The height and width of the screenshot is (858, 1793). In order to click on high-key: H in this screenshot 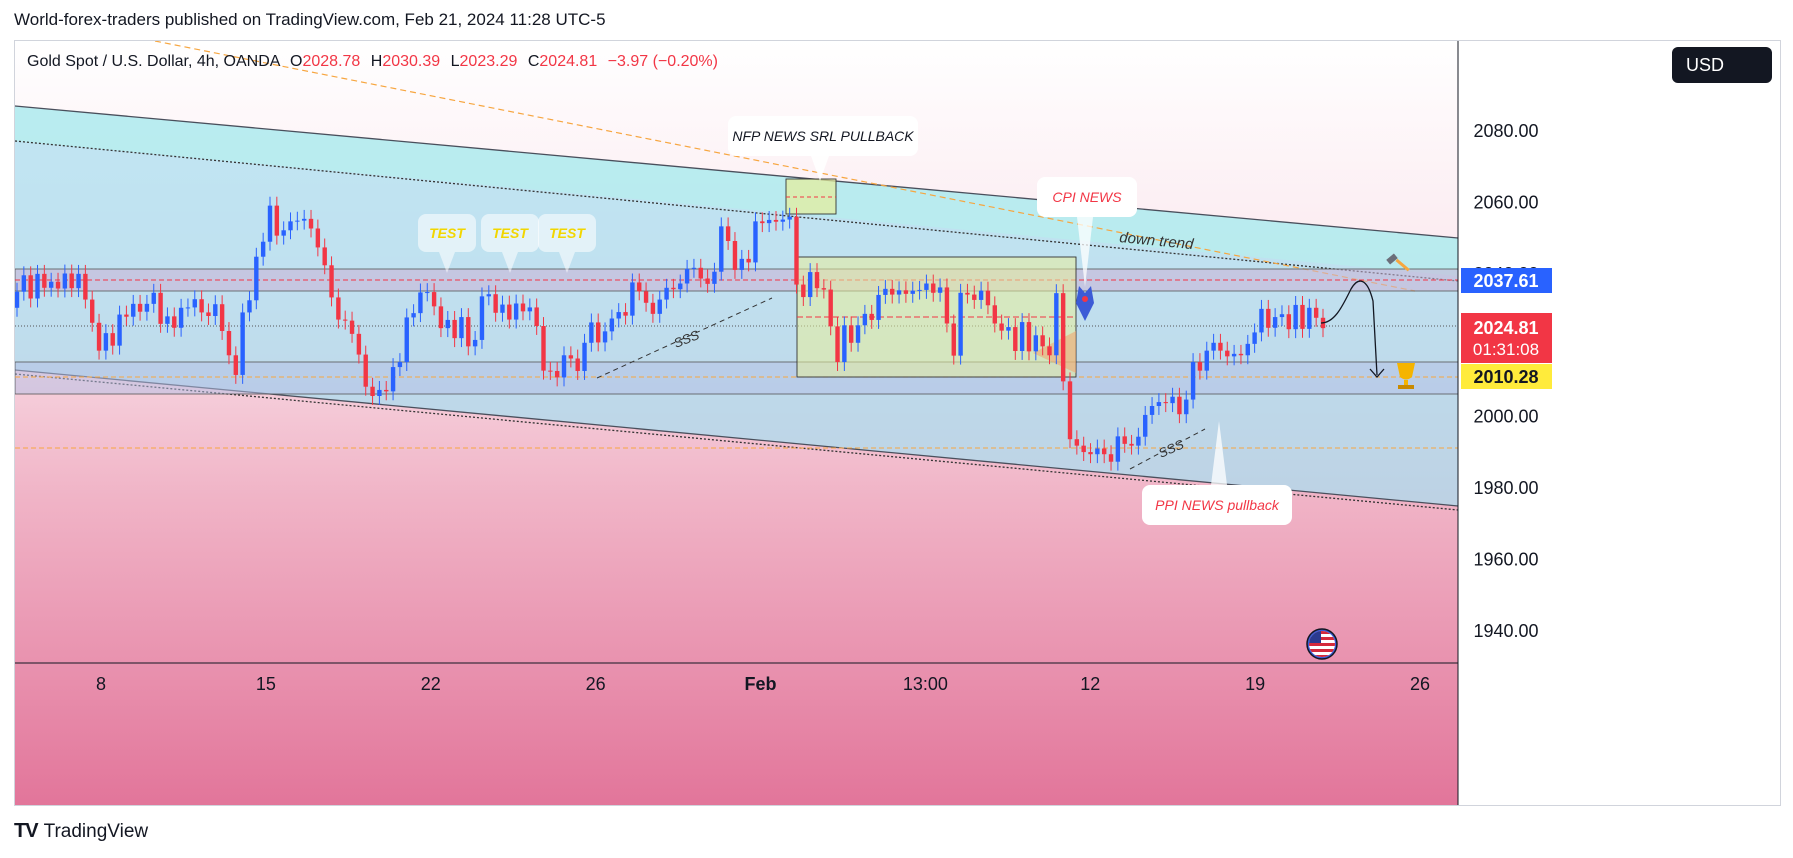, I will do `click(376, 61)`.